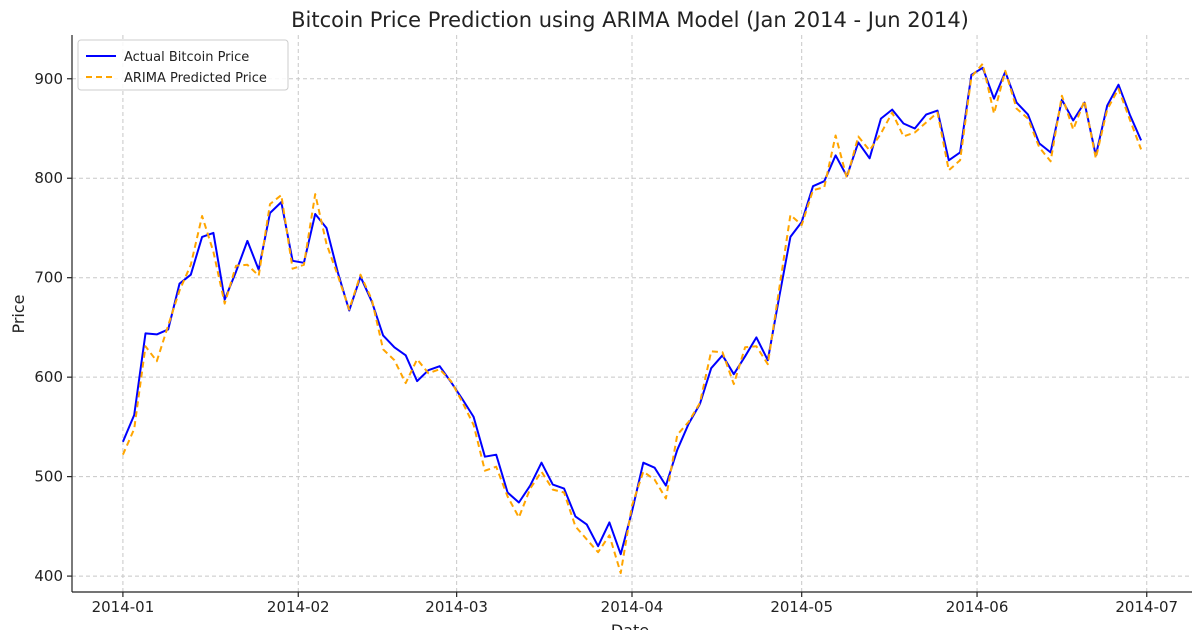  What do you see at coordinates (48, 79) in the screenshot?
I see `y-tick-label: 900` at bounding box center [48, 79].